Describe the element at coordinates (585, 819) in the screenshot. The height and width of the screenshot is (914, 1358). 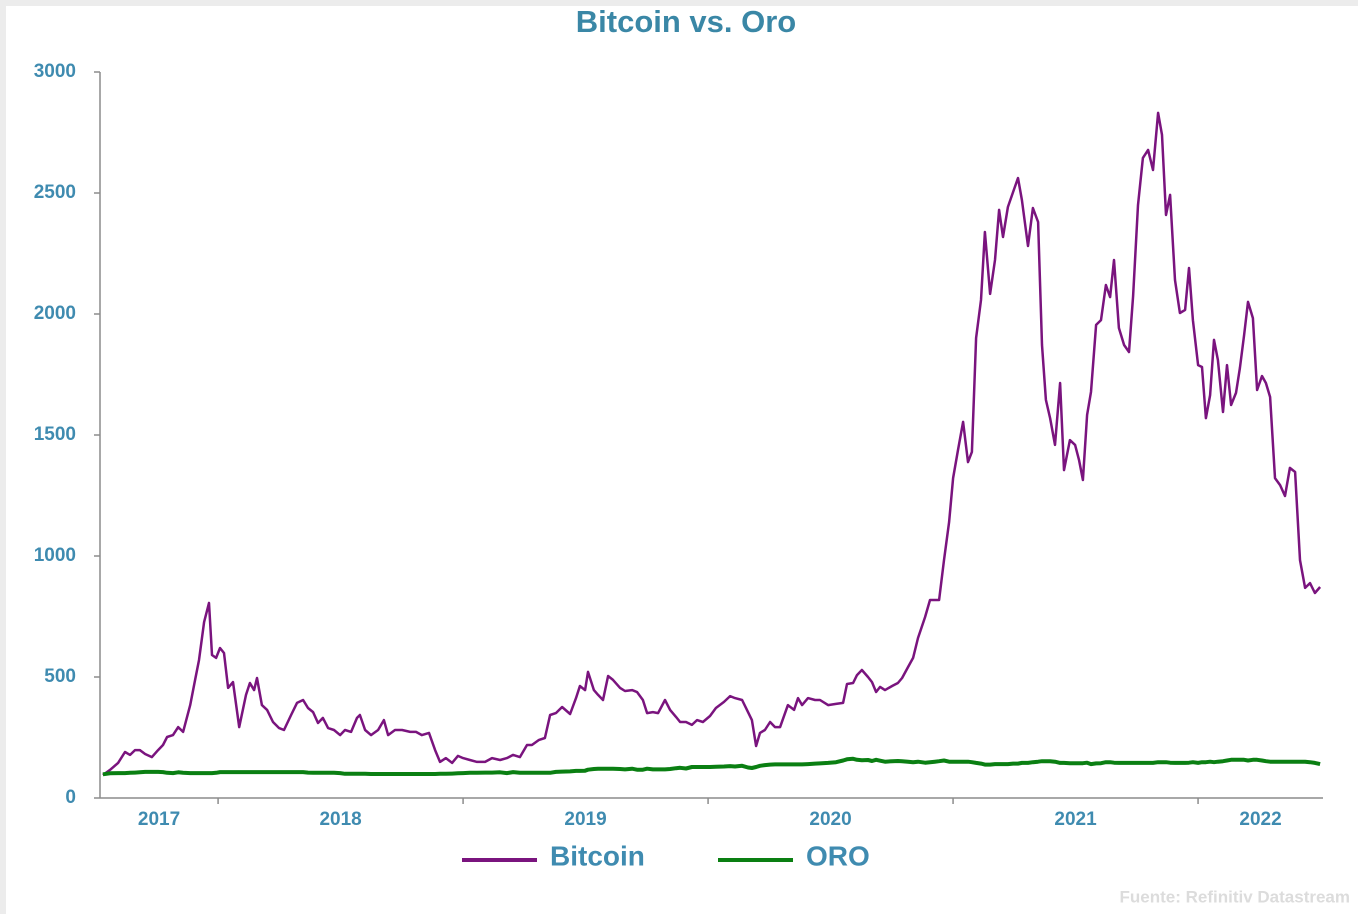
I see `x-tick-label: 2019` at that location.